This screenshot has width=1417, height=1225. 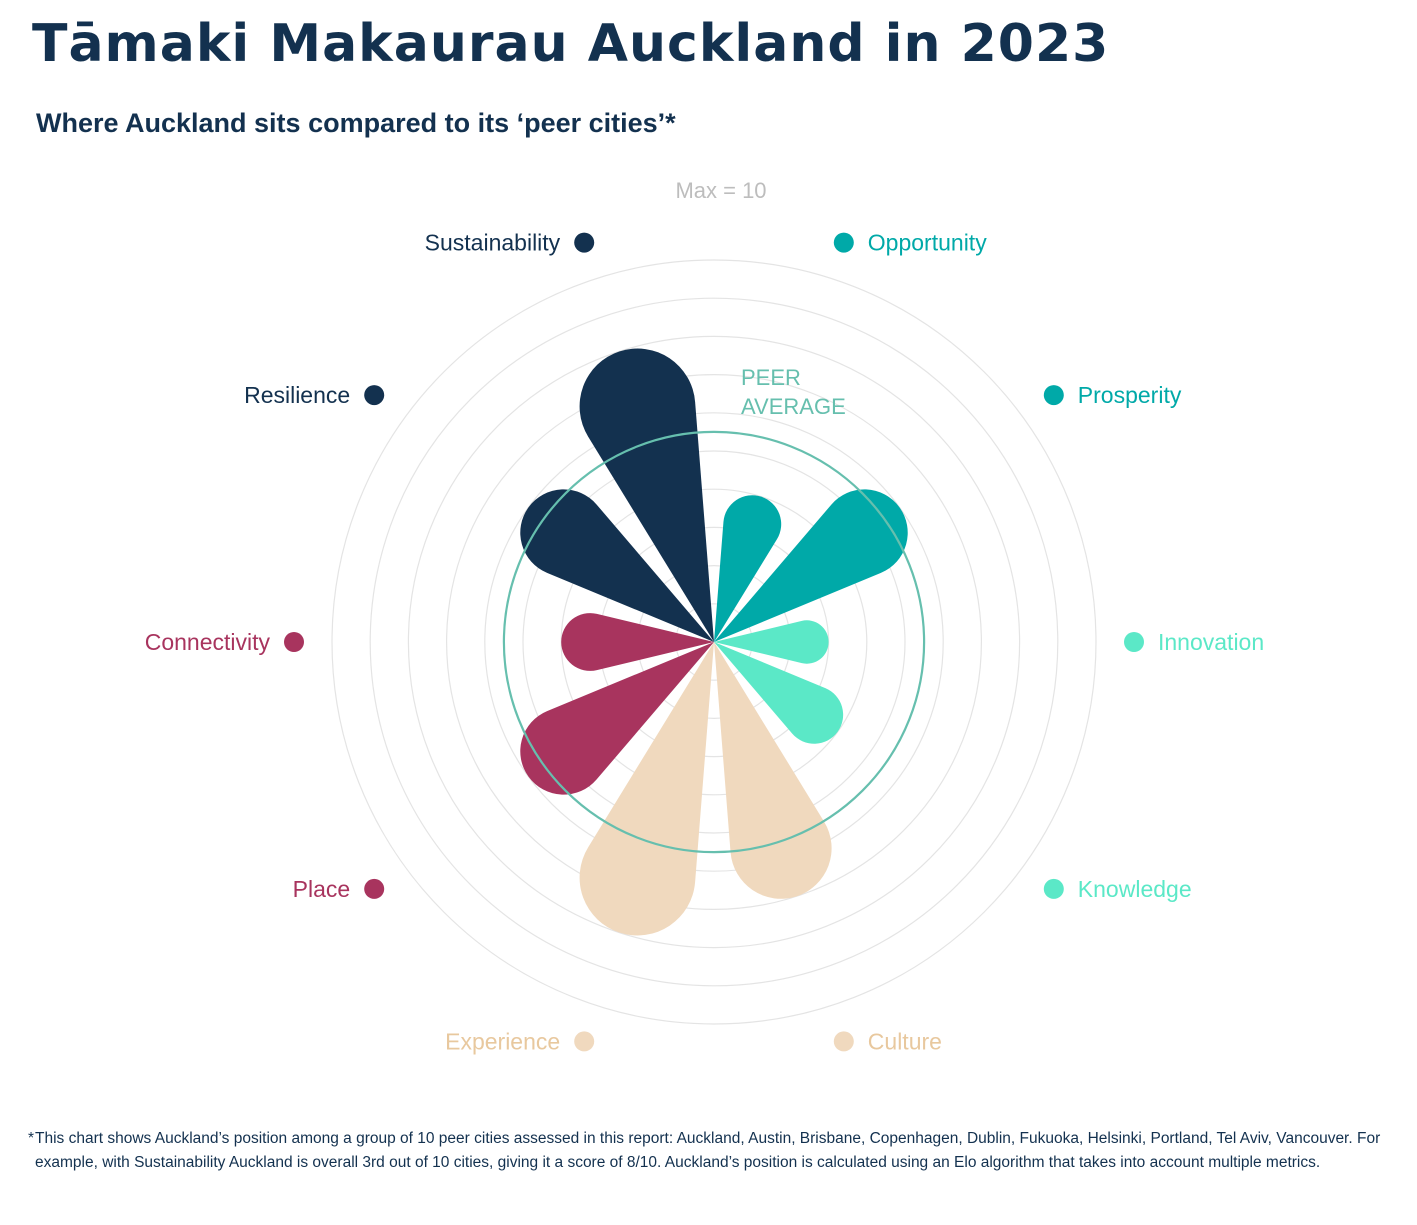 I want to click on footnote-marker: *, so click(x=31, y=1138).